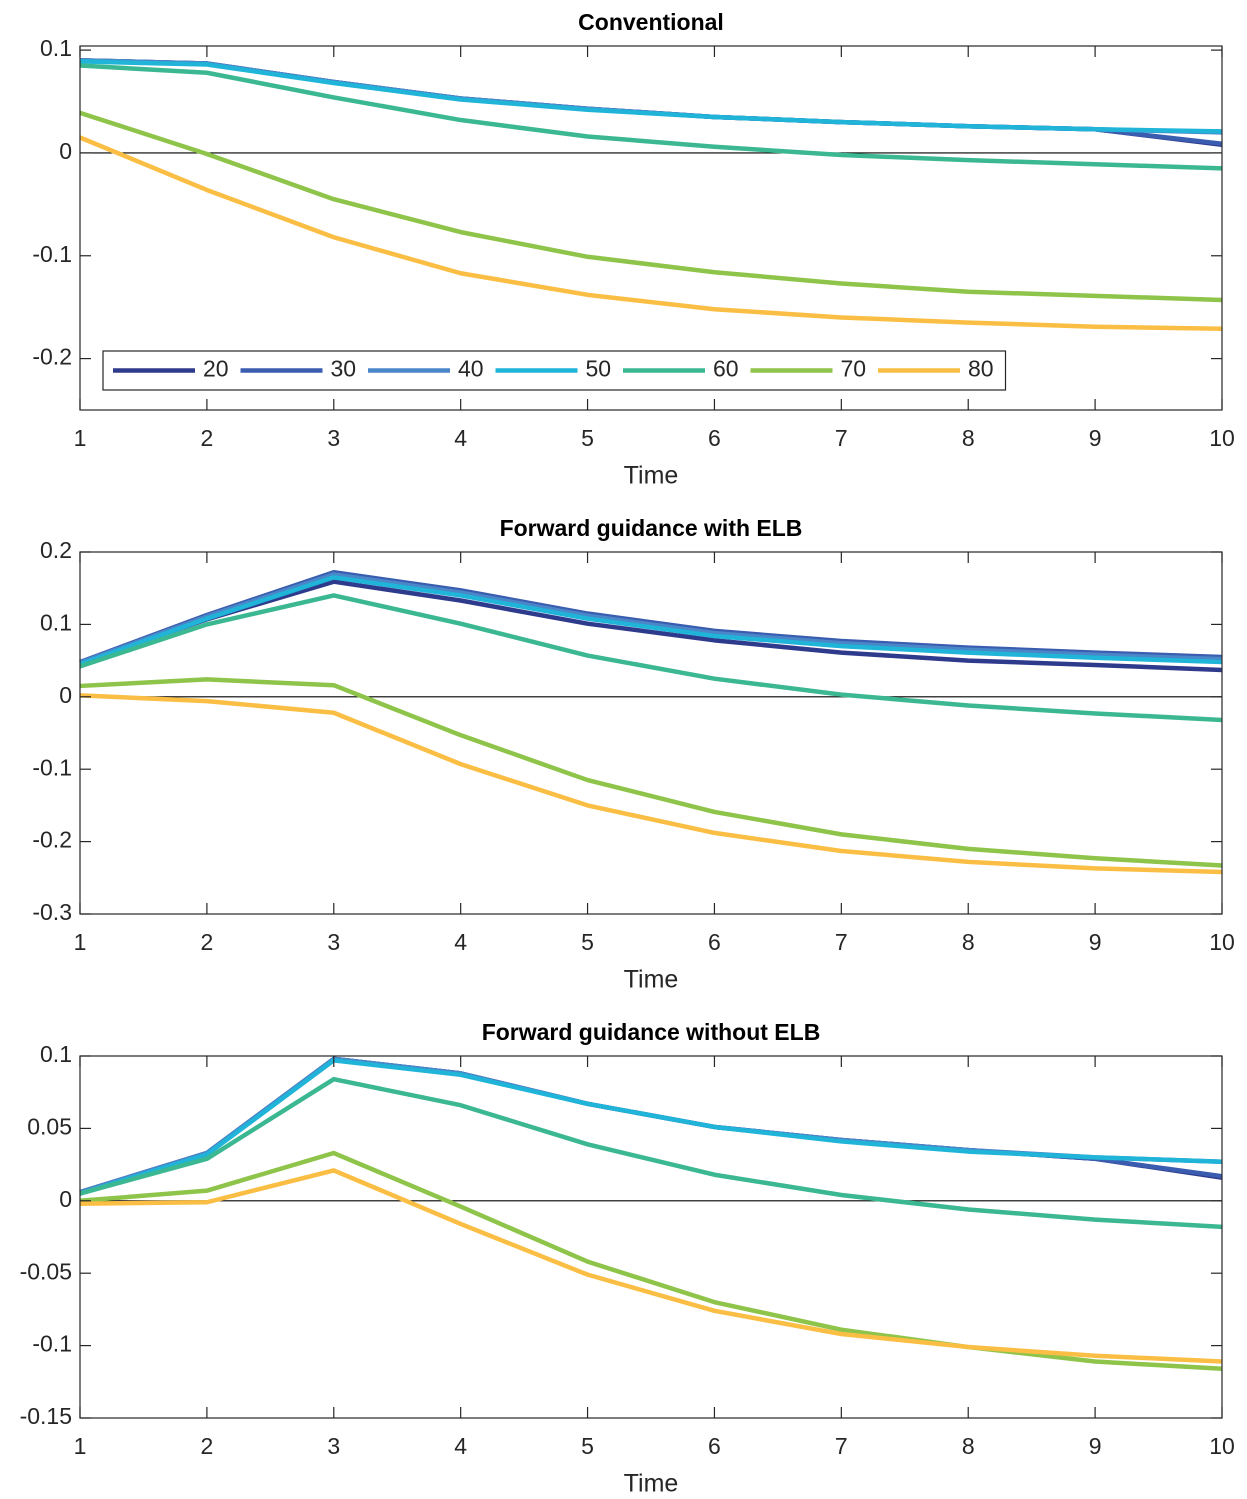  Describe the element at coordinates (651, 22) in the screenshot. I see `chart-title: Conventional` at that location.